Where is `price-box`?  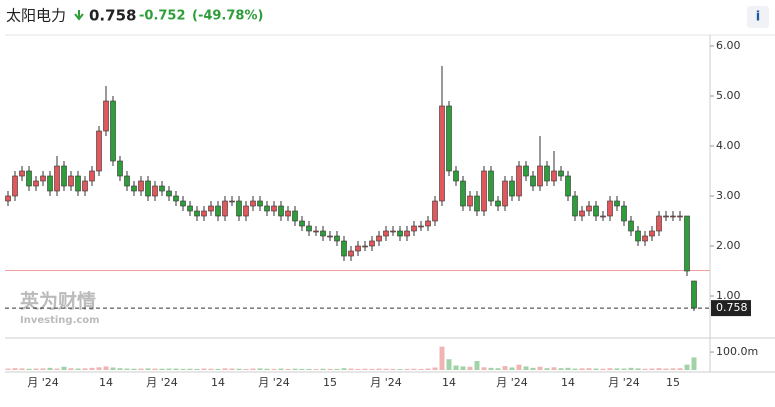 price-box is located at coordinates (731, 308).